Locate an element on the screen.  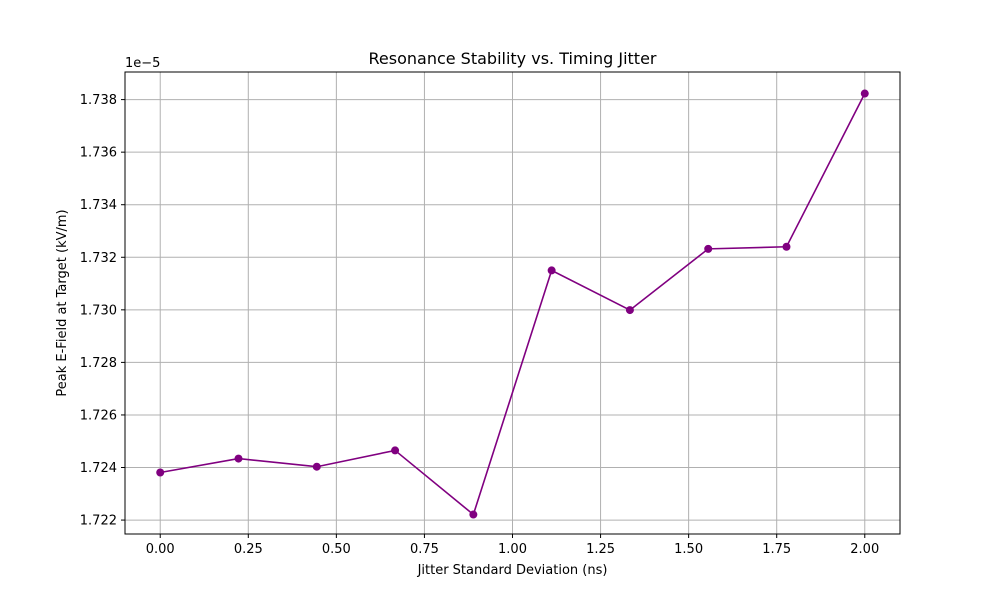
x-axis-ticks: 0.00 0.25 0.50 0.75 1.00 1.25 1.50 1.75 2.00 is located at coordinates (512, 545).